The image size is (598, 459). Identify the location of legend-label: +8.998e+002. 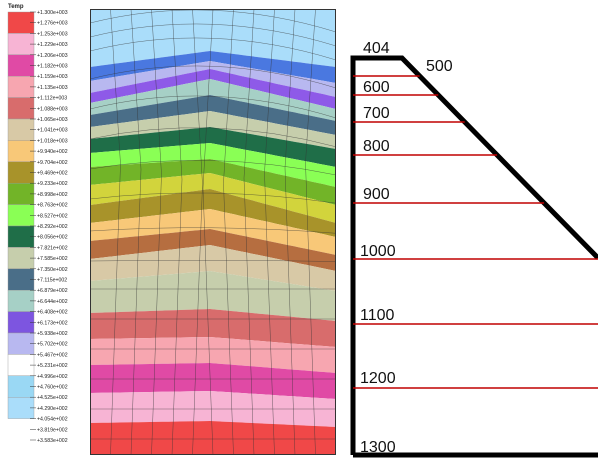
(52, 195).